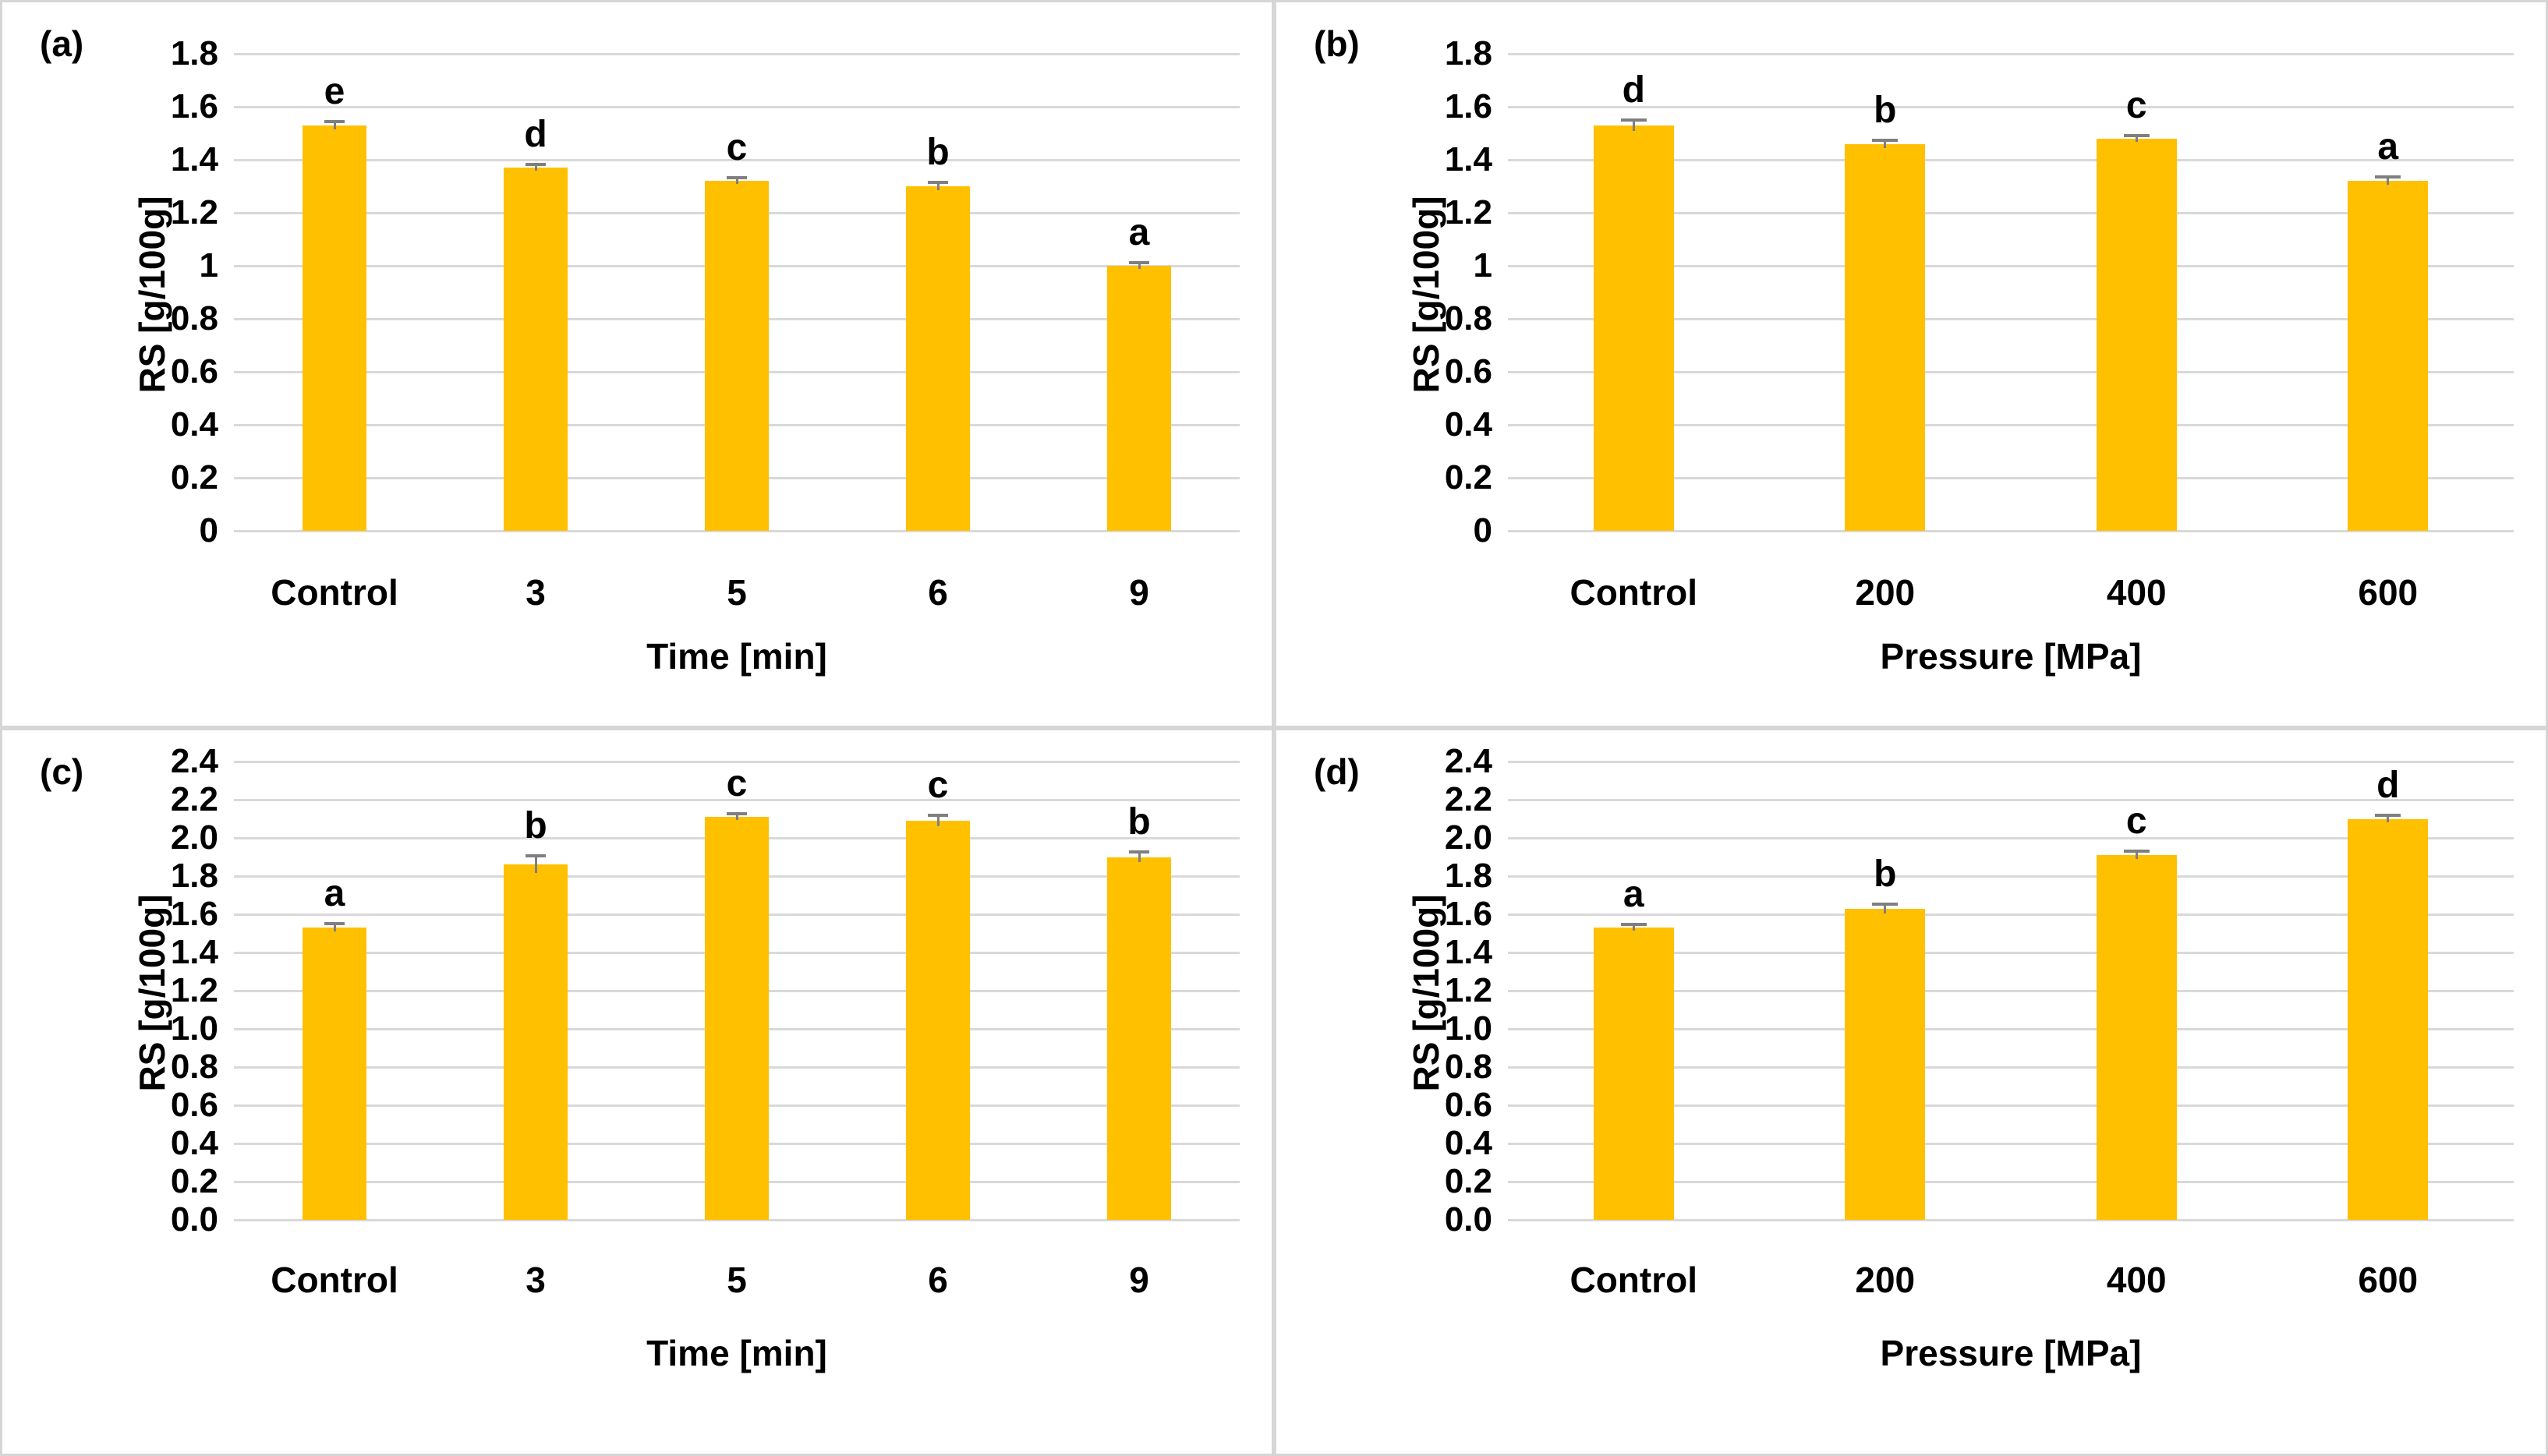 The image size is (2548, 1456). Describe the element at coordinates (1468, 159) in the screenshot. I see `y-axis-tick-label: 1.4` at that location.